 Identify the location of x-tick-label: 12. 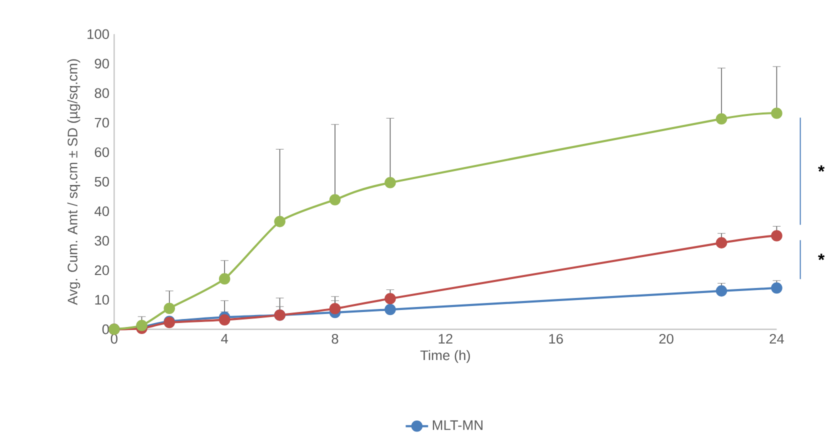
(445, 339).